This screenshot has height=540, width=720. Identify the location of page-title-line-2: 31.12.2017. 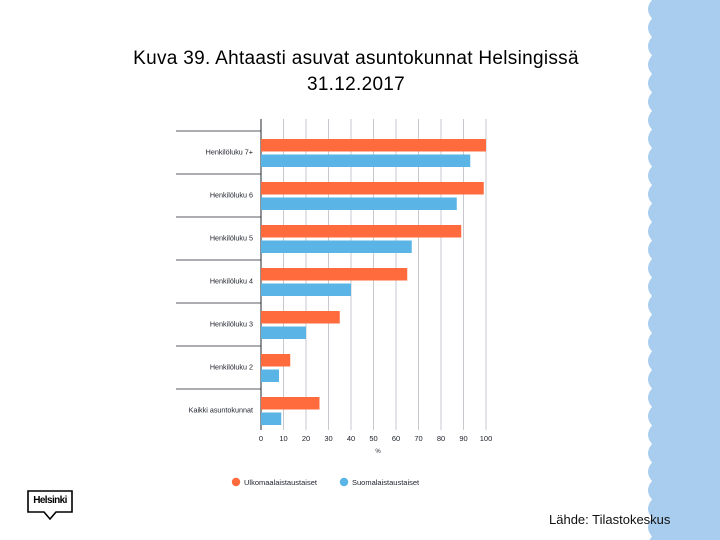
(356, 84).